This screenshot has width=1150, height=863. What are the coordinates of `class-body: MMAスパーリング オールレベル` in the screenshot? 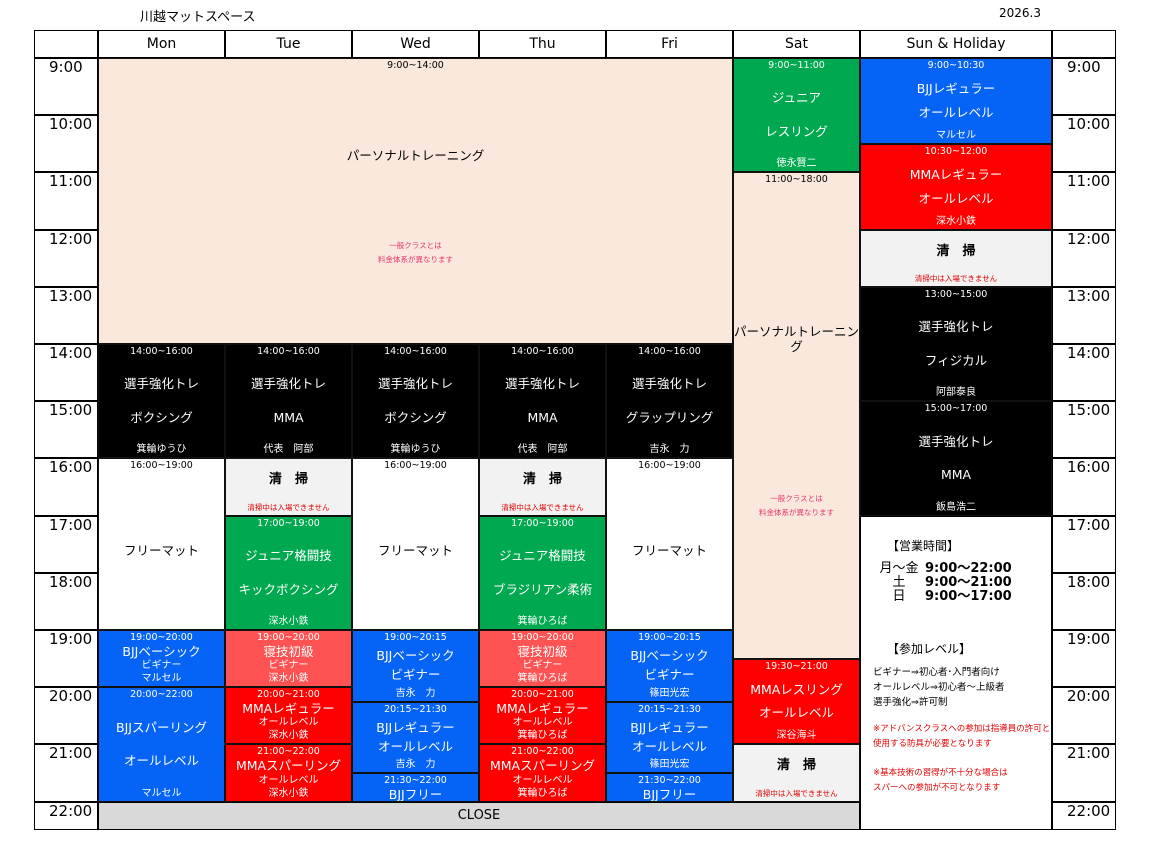 It's located at (288, 772).